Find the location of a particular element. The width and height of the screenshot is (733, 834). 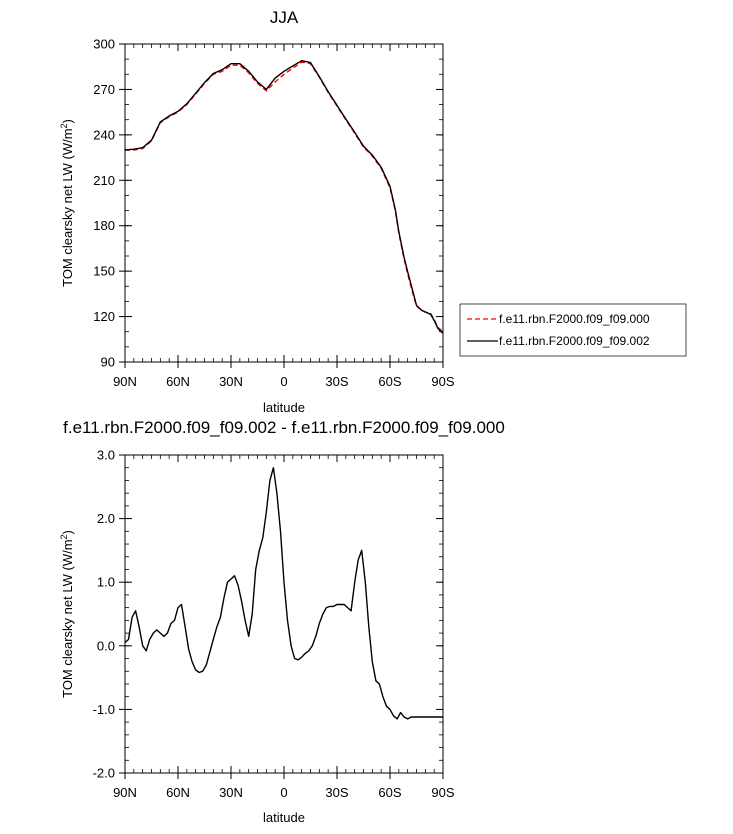

top-y-tick-label: 300 is located at coordinates (104, 44).